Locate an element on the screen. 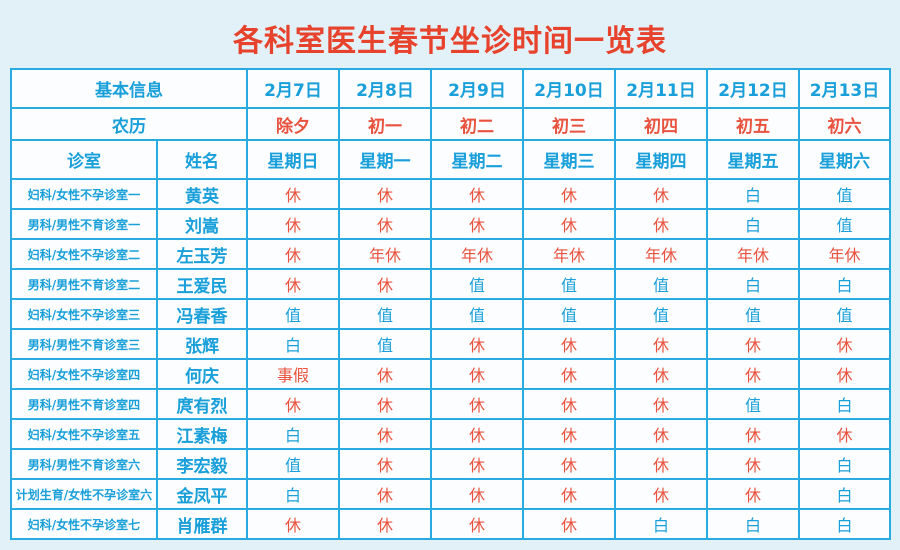  table-row: 妇科/女性不孕诊室七 肖雁群休休休休白白白 is located at coordinates (450, 524).